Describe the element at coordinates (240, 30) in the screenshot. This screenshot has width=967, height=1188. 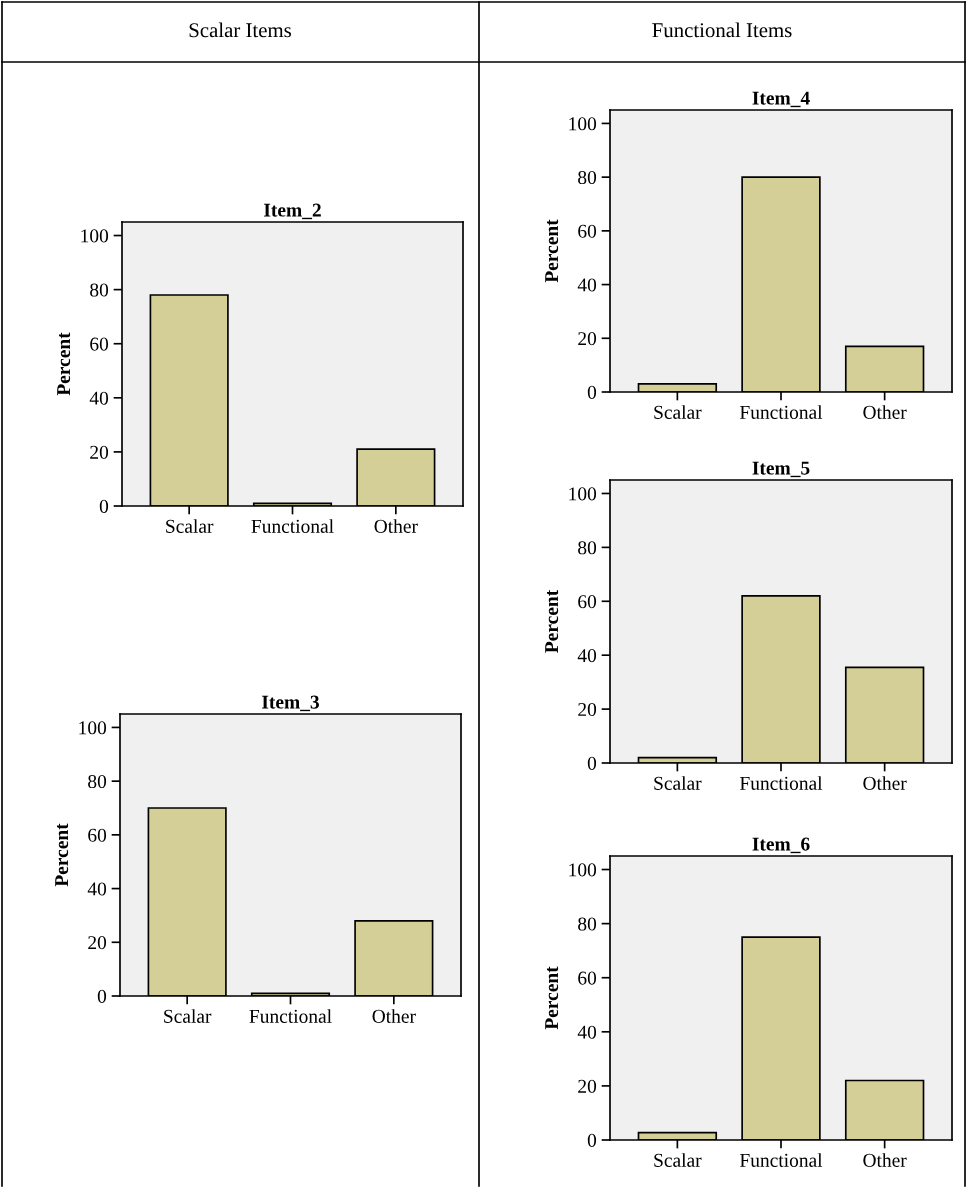
I see `text: Scalar Items` at that location.